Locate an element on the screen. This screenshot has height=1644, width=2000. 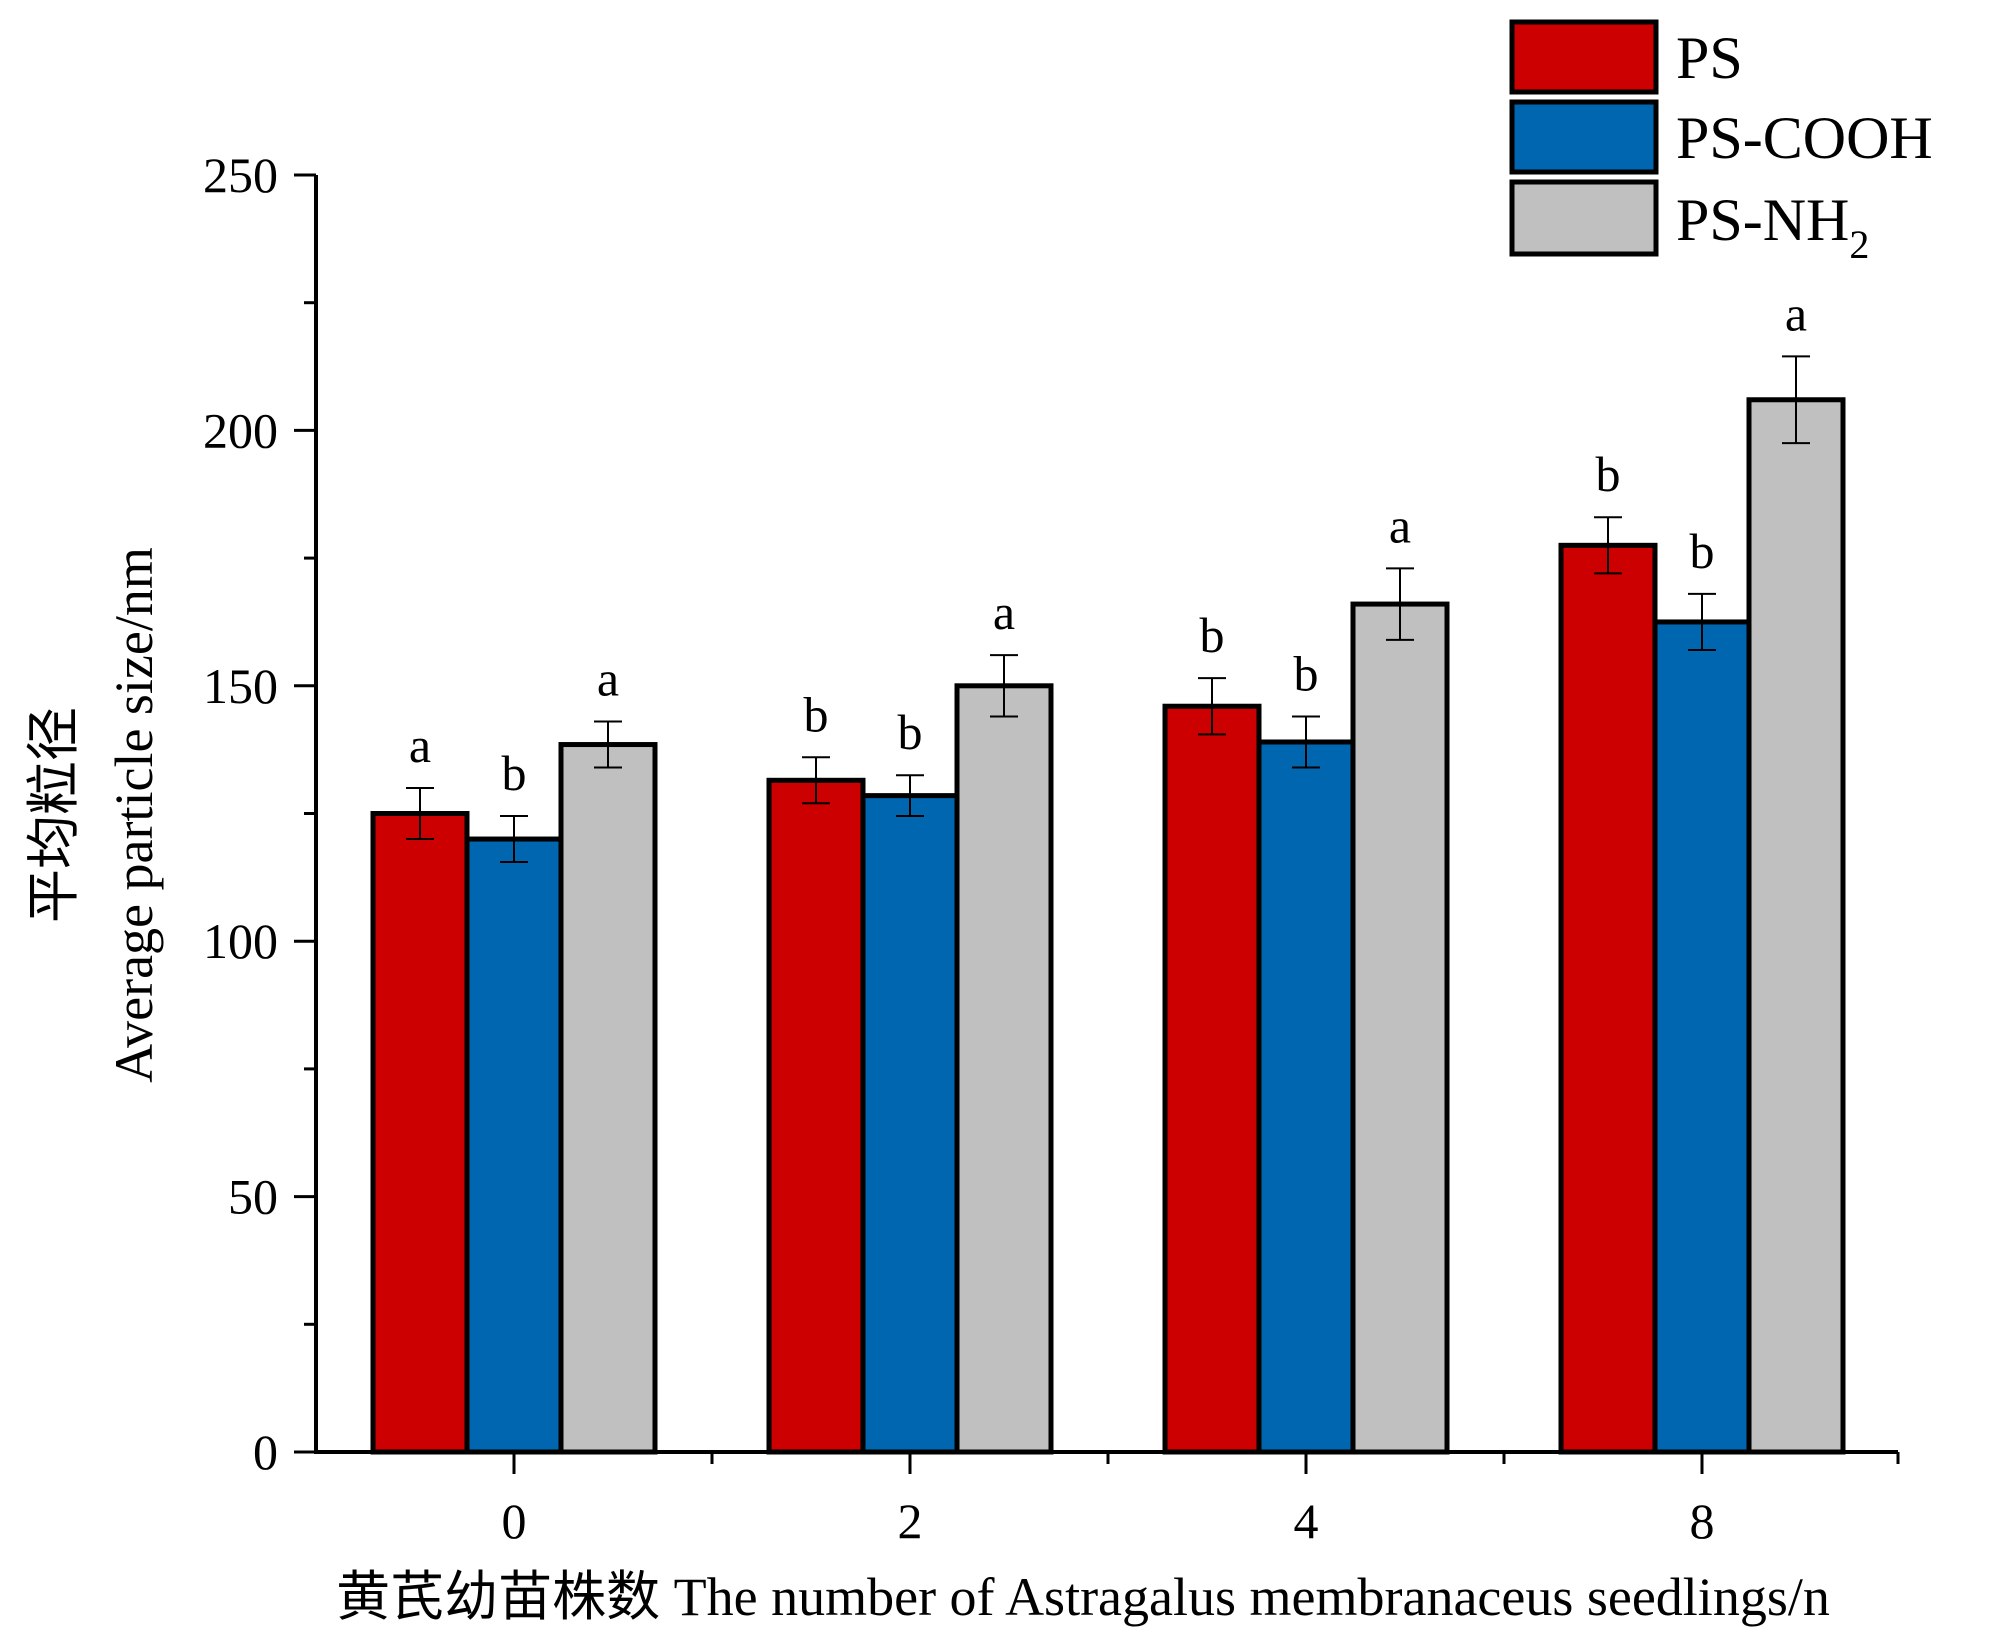
x-tick-label-0: 0 is located at coordinates (514, 1521).